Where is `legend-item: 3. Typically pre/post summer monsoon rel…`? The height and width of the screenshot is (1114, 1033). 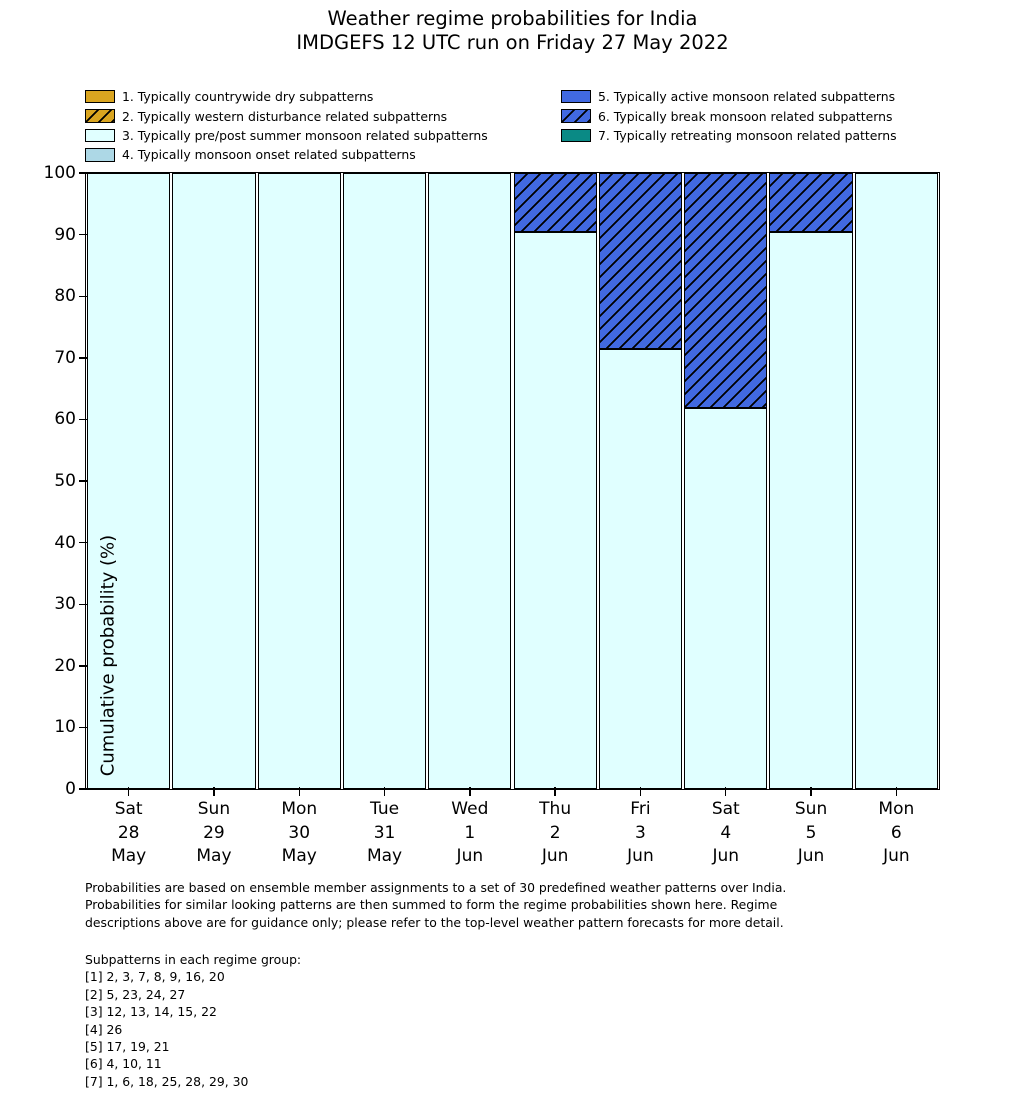
legend-item: 3. Typically pre/post summer monsoon rel… is located at coordinates (286, 135).